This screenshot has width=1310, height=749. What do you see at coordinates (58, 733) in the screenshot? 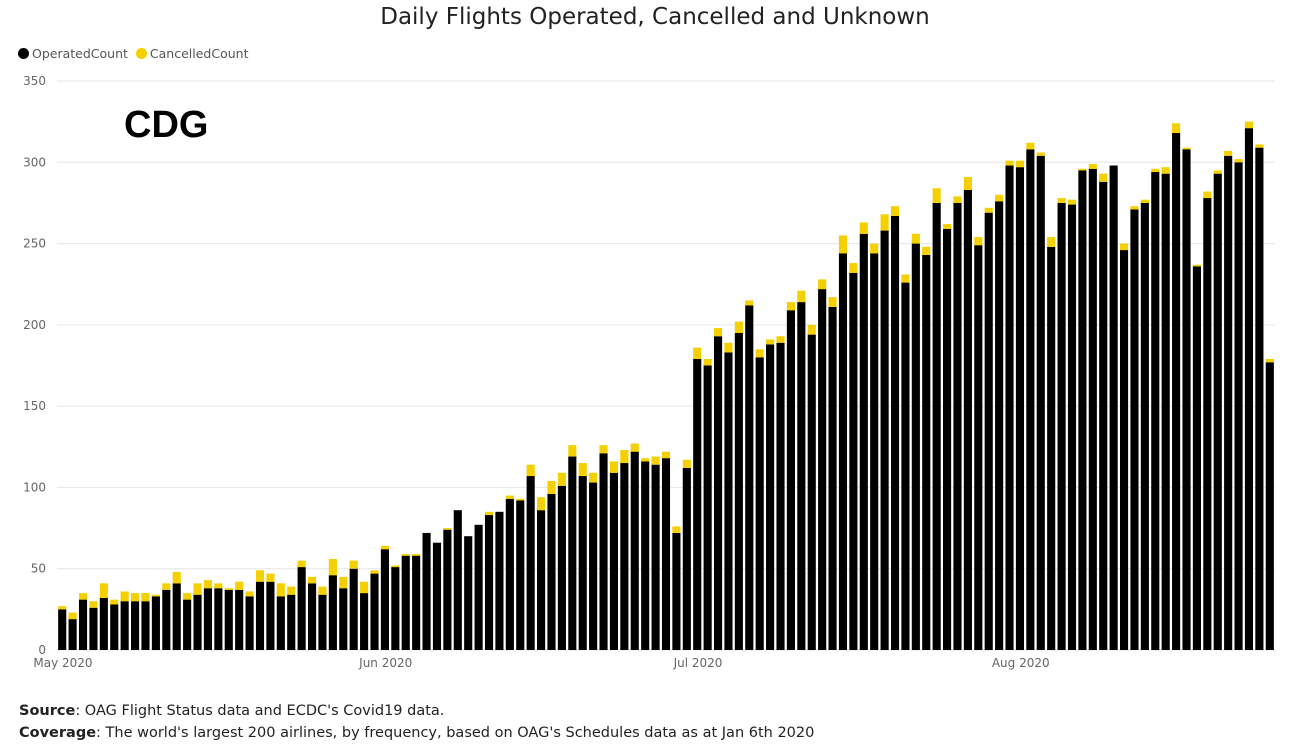
I see `coverage-label: Coverage` at bounding box center [58, 733].